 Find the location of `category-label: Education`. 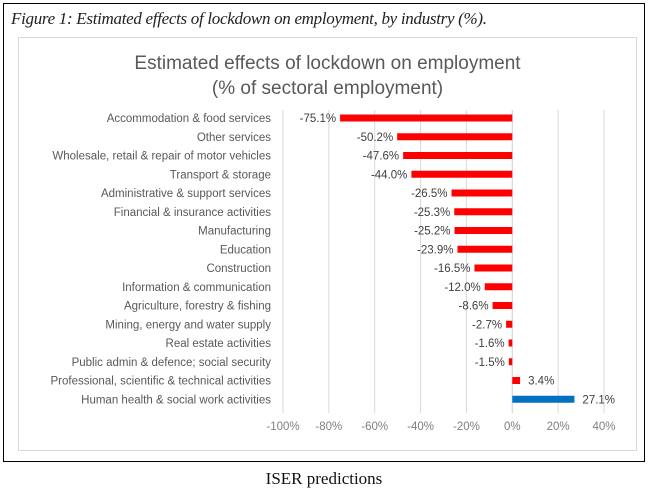

category-label: Education is located at coordinates (245, 250).